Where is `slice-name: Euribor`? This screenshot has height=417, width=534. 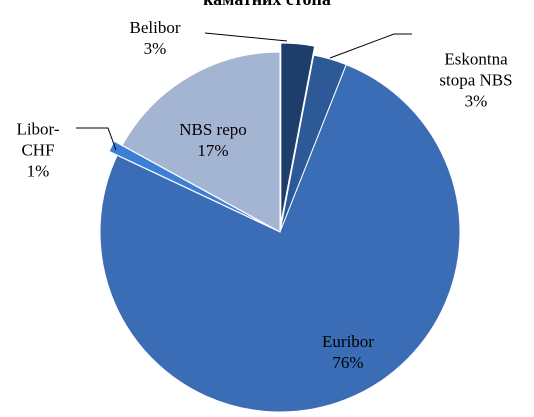
slice-name: Euribor is located at coordinates (348, 341).